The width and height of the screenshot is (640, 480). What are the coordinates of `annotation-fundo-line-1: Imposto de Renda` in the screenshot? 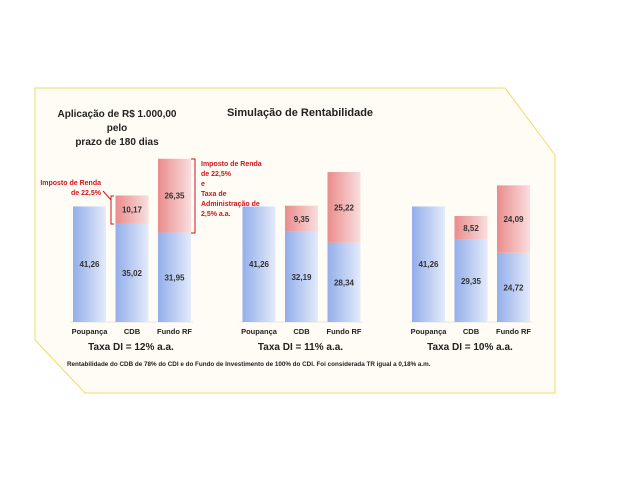 It's located at (231, 164).